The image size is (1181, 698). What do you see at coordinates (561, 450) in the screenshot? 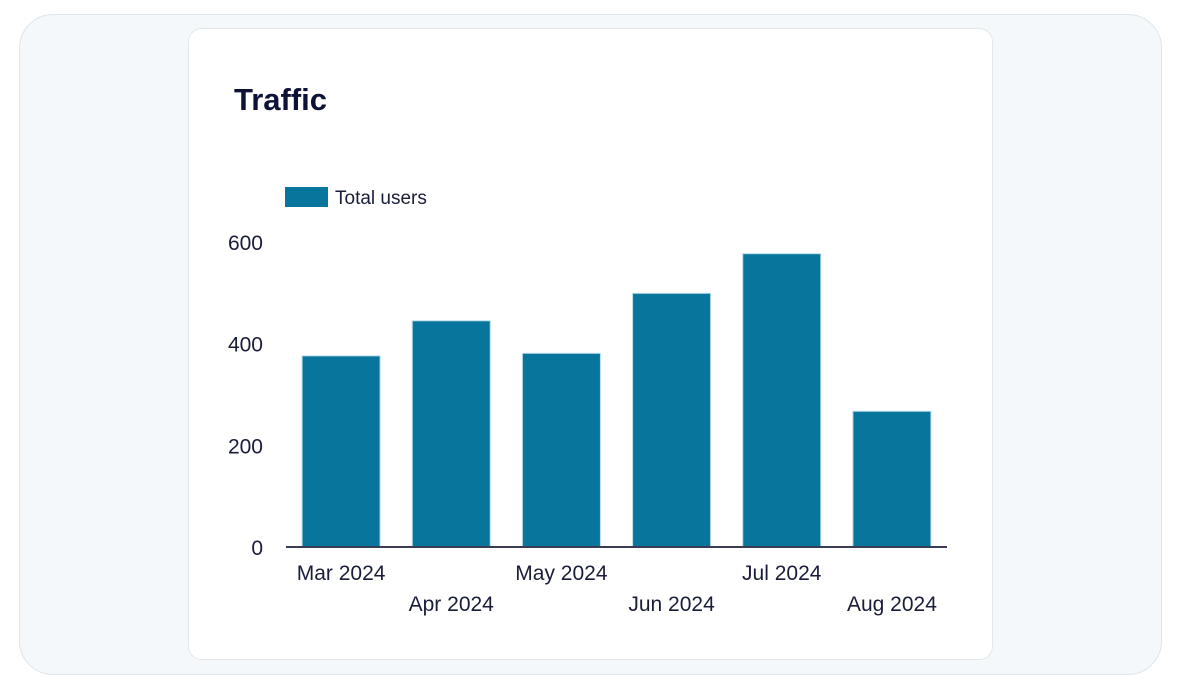
I see `bar-may-2024` at bounding box center [561, 450].